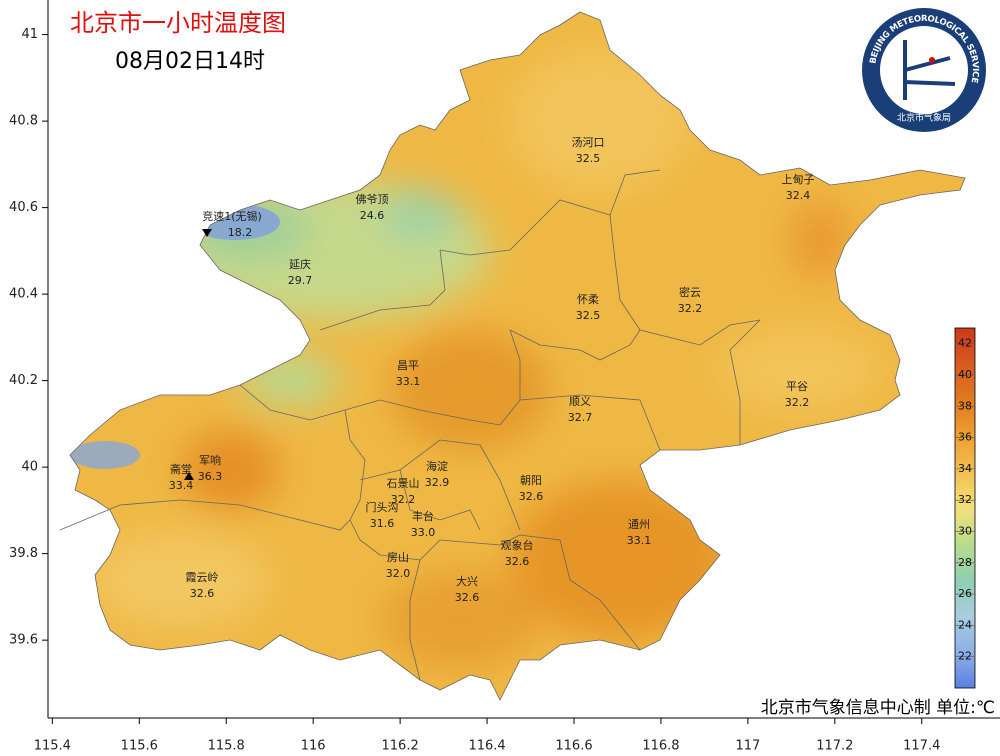  What do you see at coordinates (467, 581) in the screenshot?
I see `station-name: 大兴` at bounding box center [467, 581].